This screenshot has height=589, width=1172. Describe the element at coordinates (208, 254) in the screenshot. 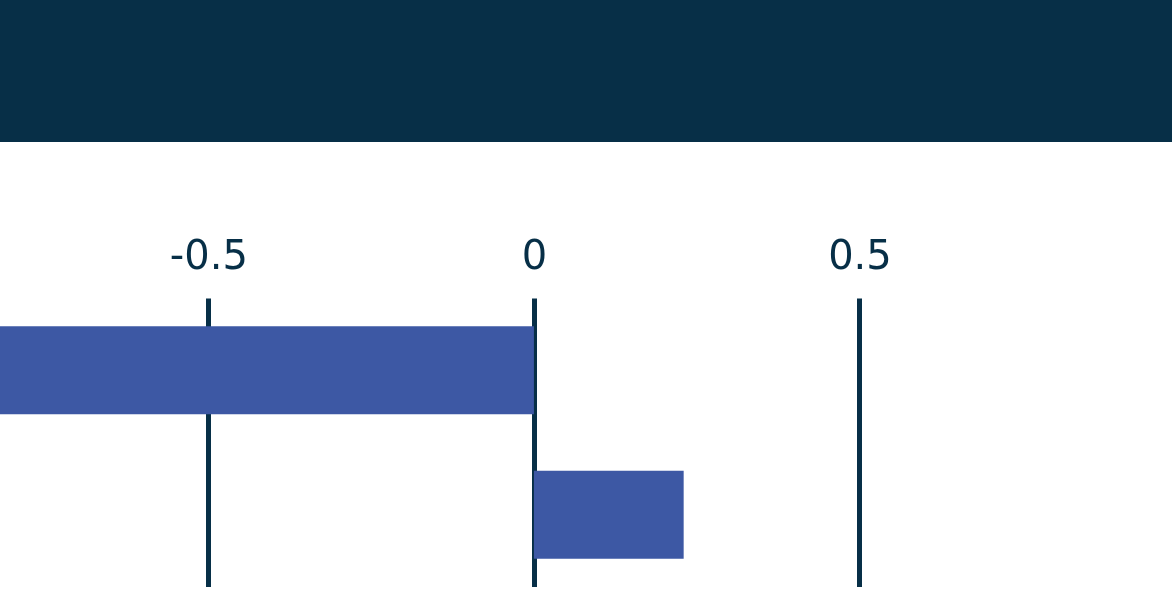

I see `x-tick-label: -0.5` at that location.